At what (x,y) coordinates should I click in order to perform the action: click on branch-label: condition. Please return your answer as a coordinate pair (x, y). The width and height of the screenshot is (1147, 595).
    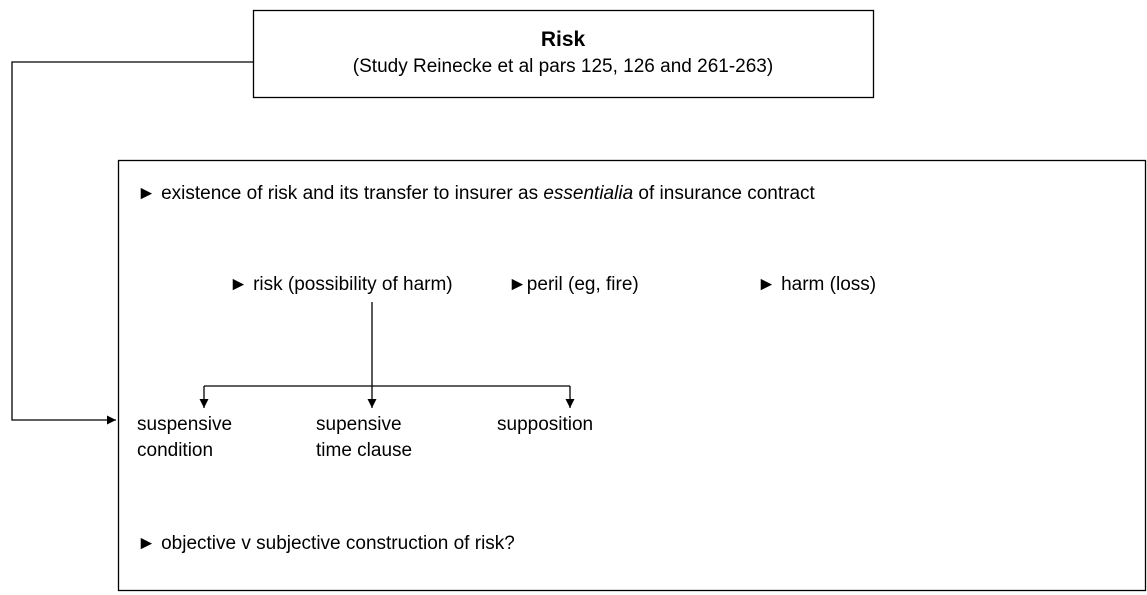
    Looking at the image, I should click on (175, 450).